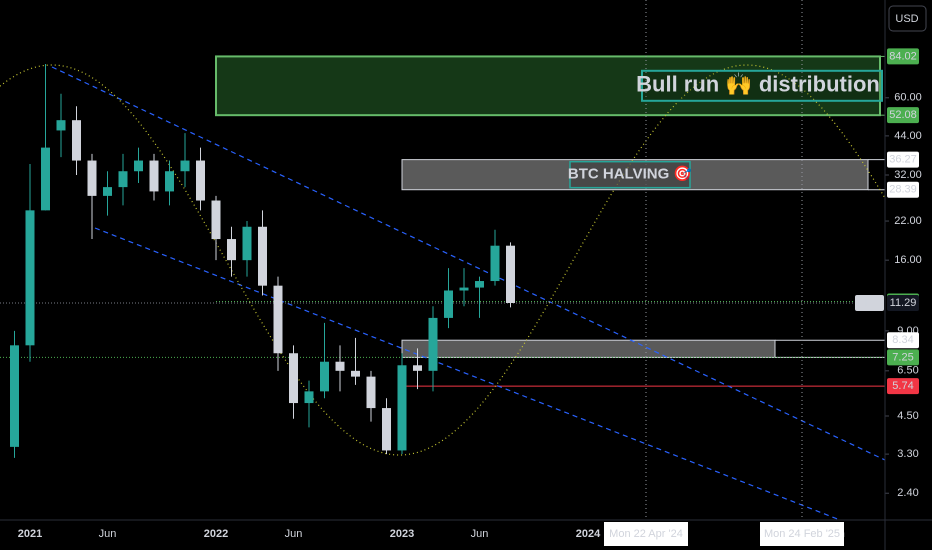 The height and width of the screenshot is (550, 932). I want to click on y-tick-label: 22.00, so click(908, 221).